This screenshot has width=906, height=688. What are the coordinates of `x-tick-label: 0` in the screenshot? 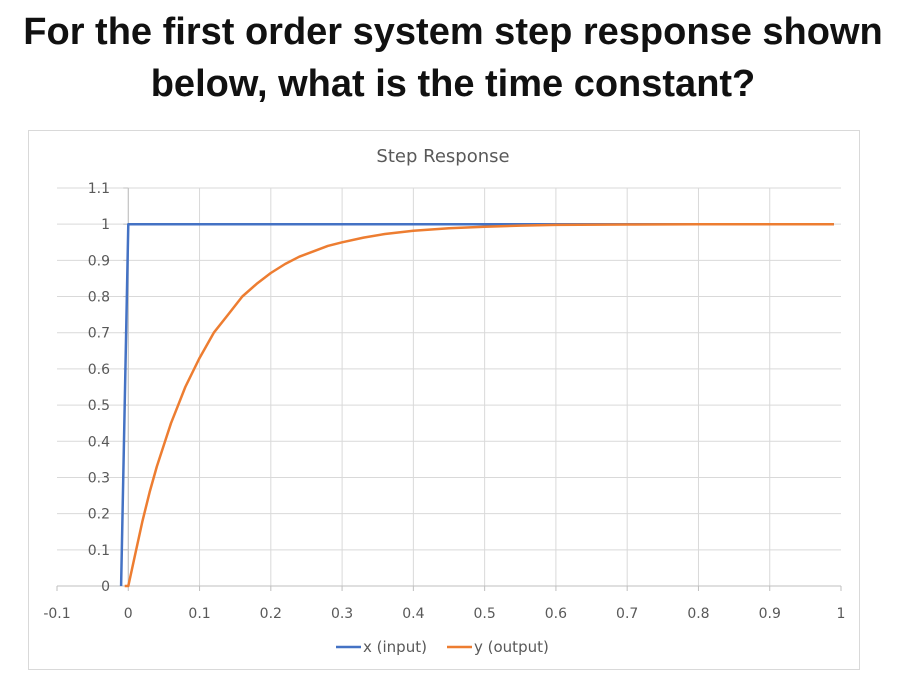 It's located at (128, 614).